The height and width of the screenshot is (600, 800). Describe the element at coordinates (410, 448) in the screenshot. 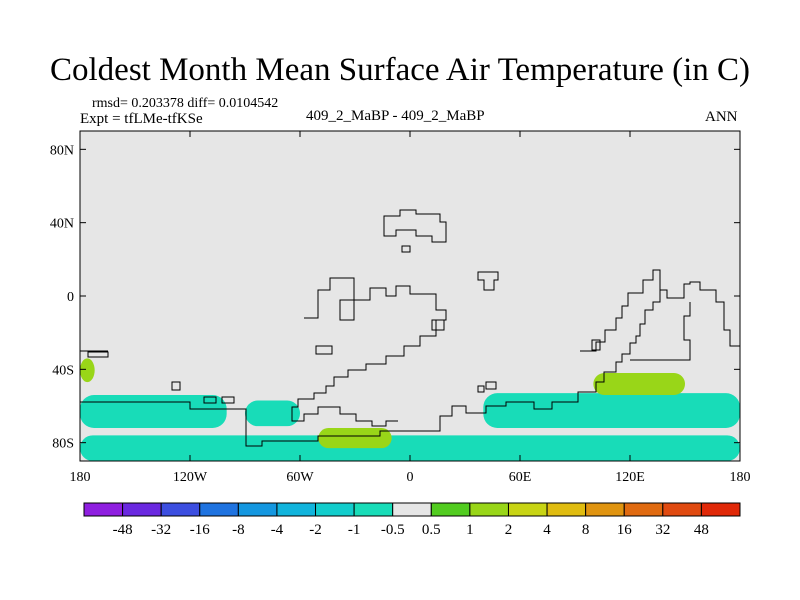

I see `anomaly-region-antarctic-band` at that location.